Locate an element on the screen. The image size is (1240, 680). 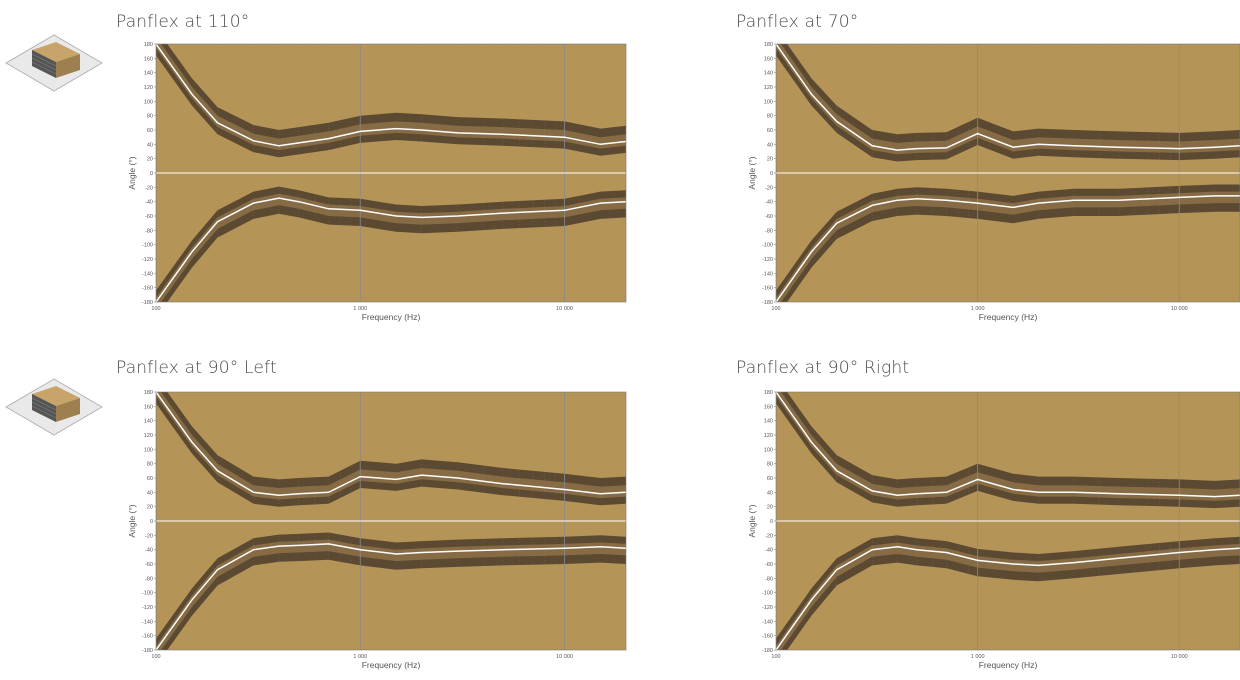
y-tick-label: -20 is located at coordinates (769, 188).